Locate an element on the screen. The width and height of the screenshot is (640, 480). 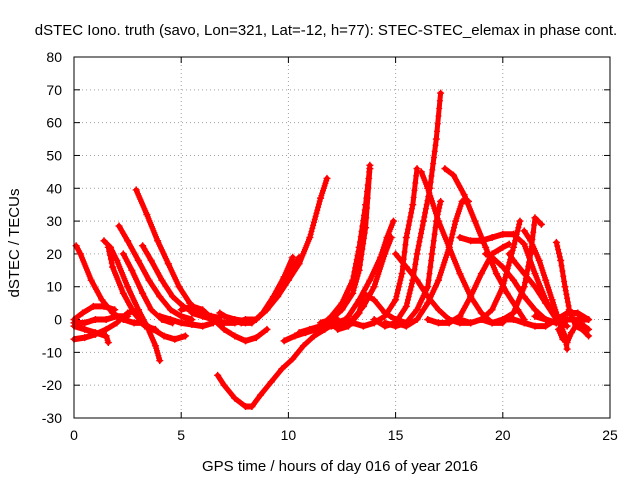
x-axis-label: GPS time / hours of day 016 of year 2016 is located at coordinates (340, 466).